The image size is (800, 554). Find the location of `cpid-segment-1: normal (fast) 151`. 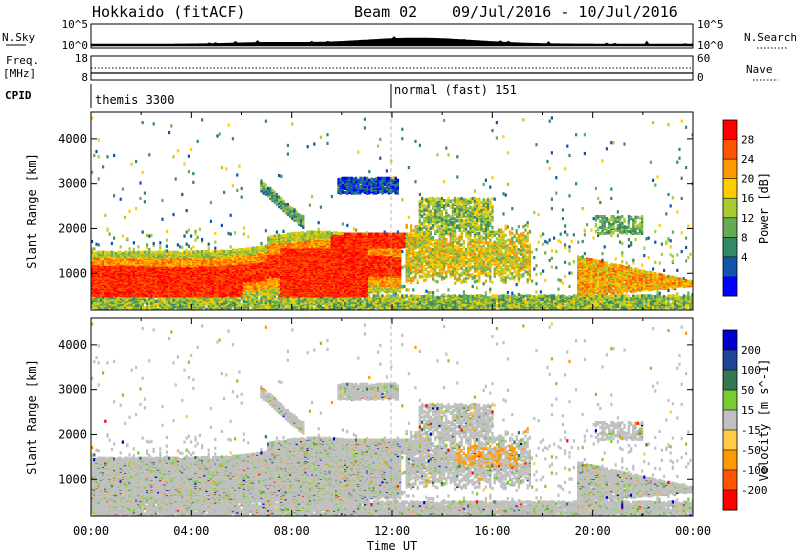

cpid-segment-1: normal (fast) 151 is located at coordinates (455, 90).